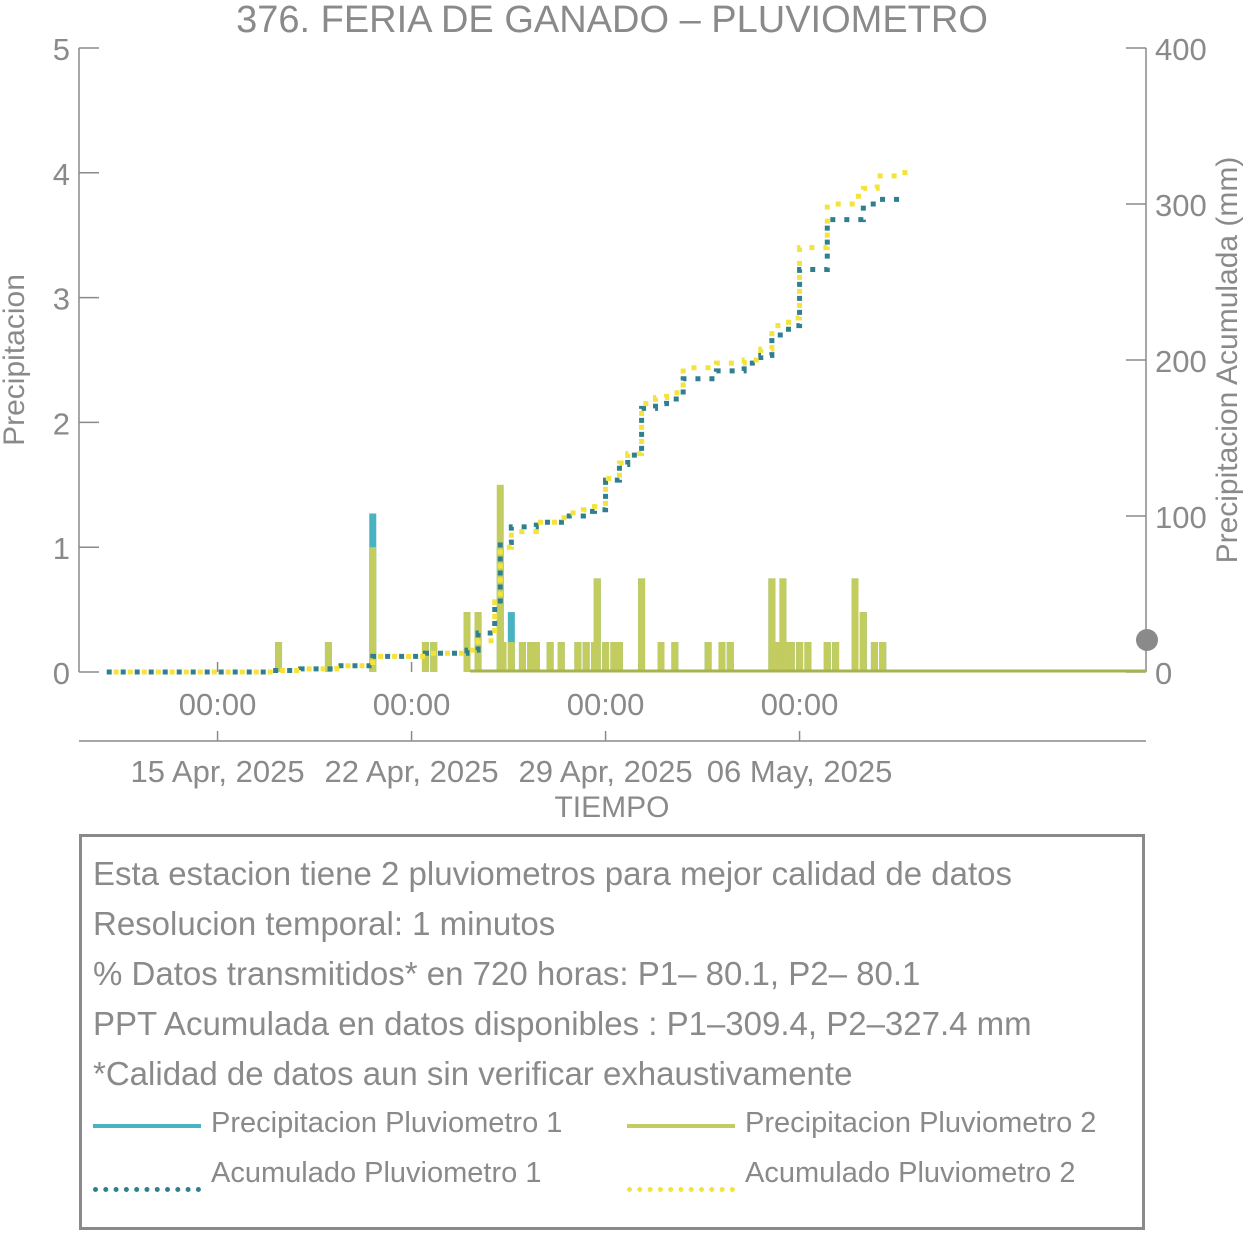 This screenshot has height=1236, width=1250. I want to click on scroll-marker-dot, so click(1147, 640).